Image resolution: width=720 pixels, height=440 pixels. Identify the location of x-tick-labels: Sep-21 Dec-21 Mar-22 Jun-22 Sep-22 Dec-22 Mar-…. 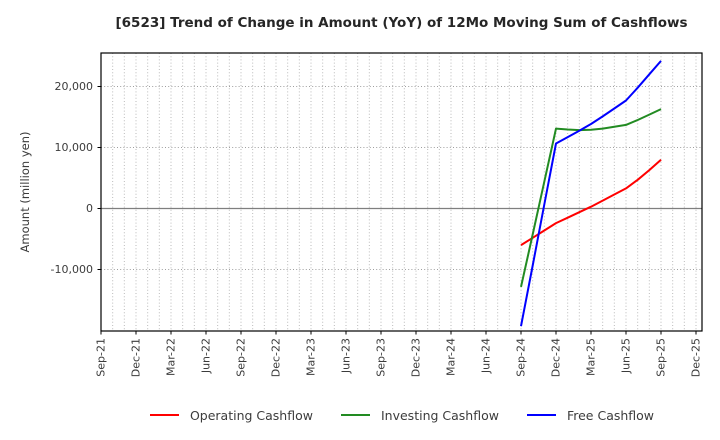
(399, 357).